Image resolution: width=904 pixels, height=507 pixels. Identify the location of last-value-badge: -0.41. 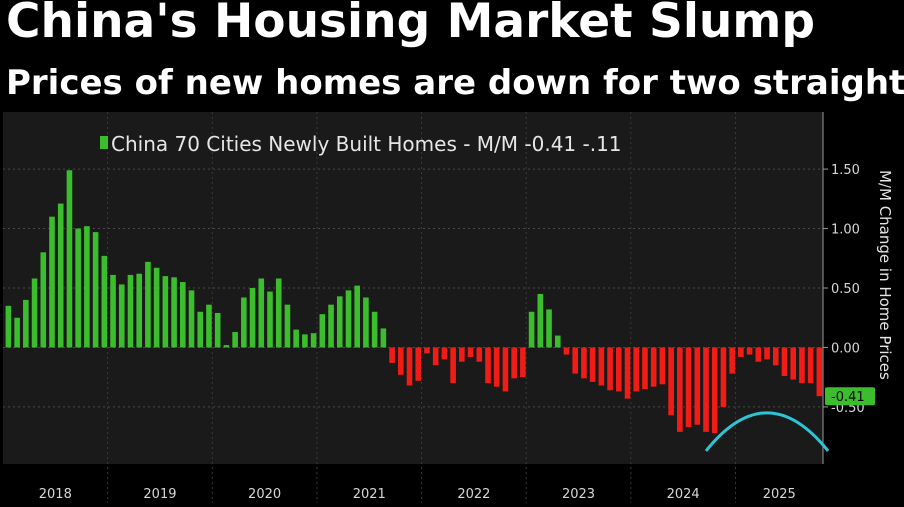
(850, 396).